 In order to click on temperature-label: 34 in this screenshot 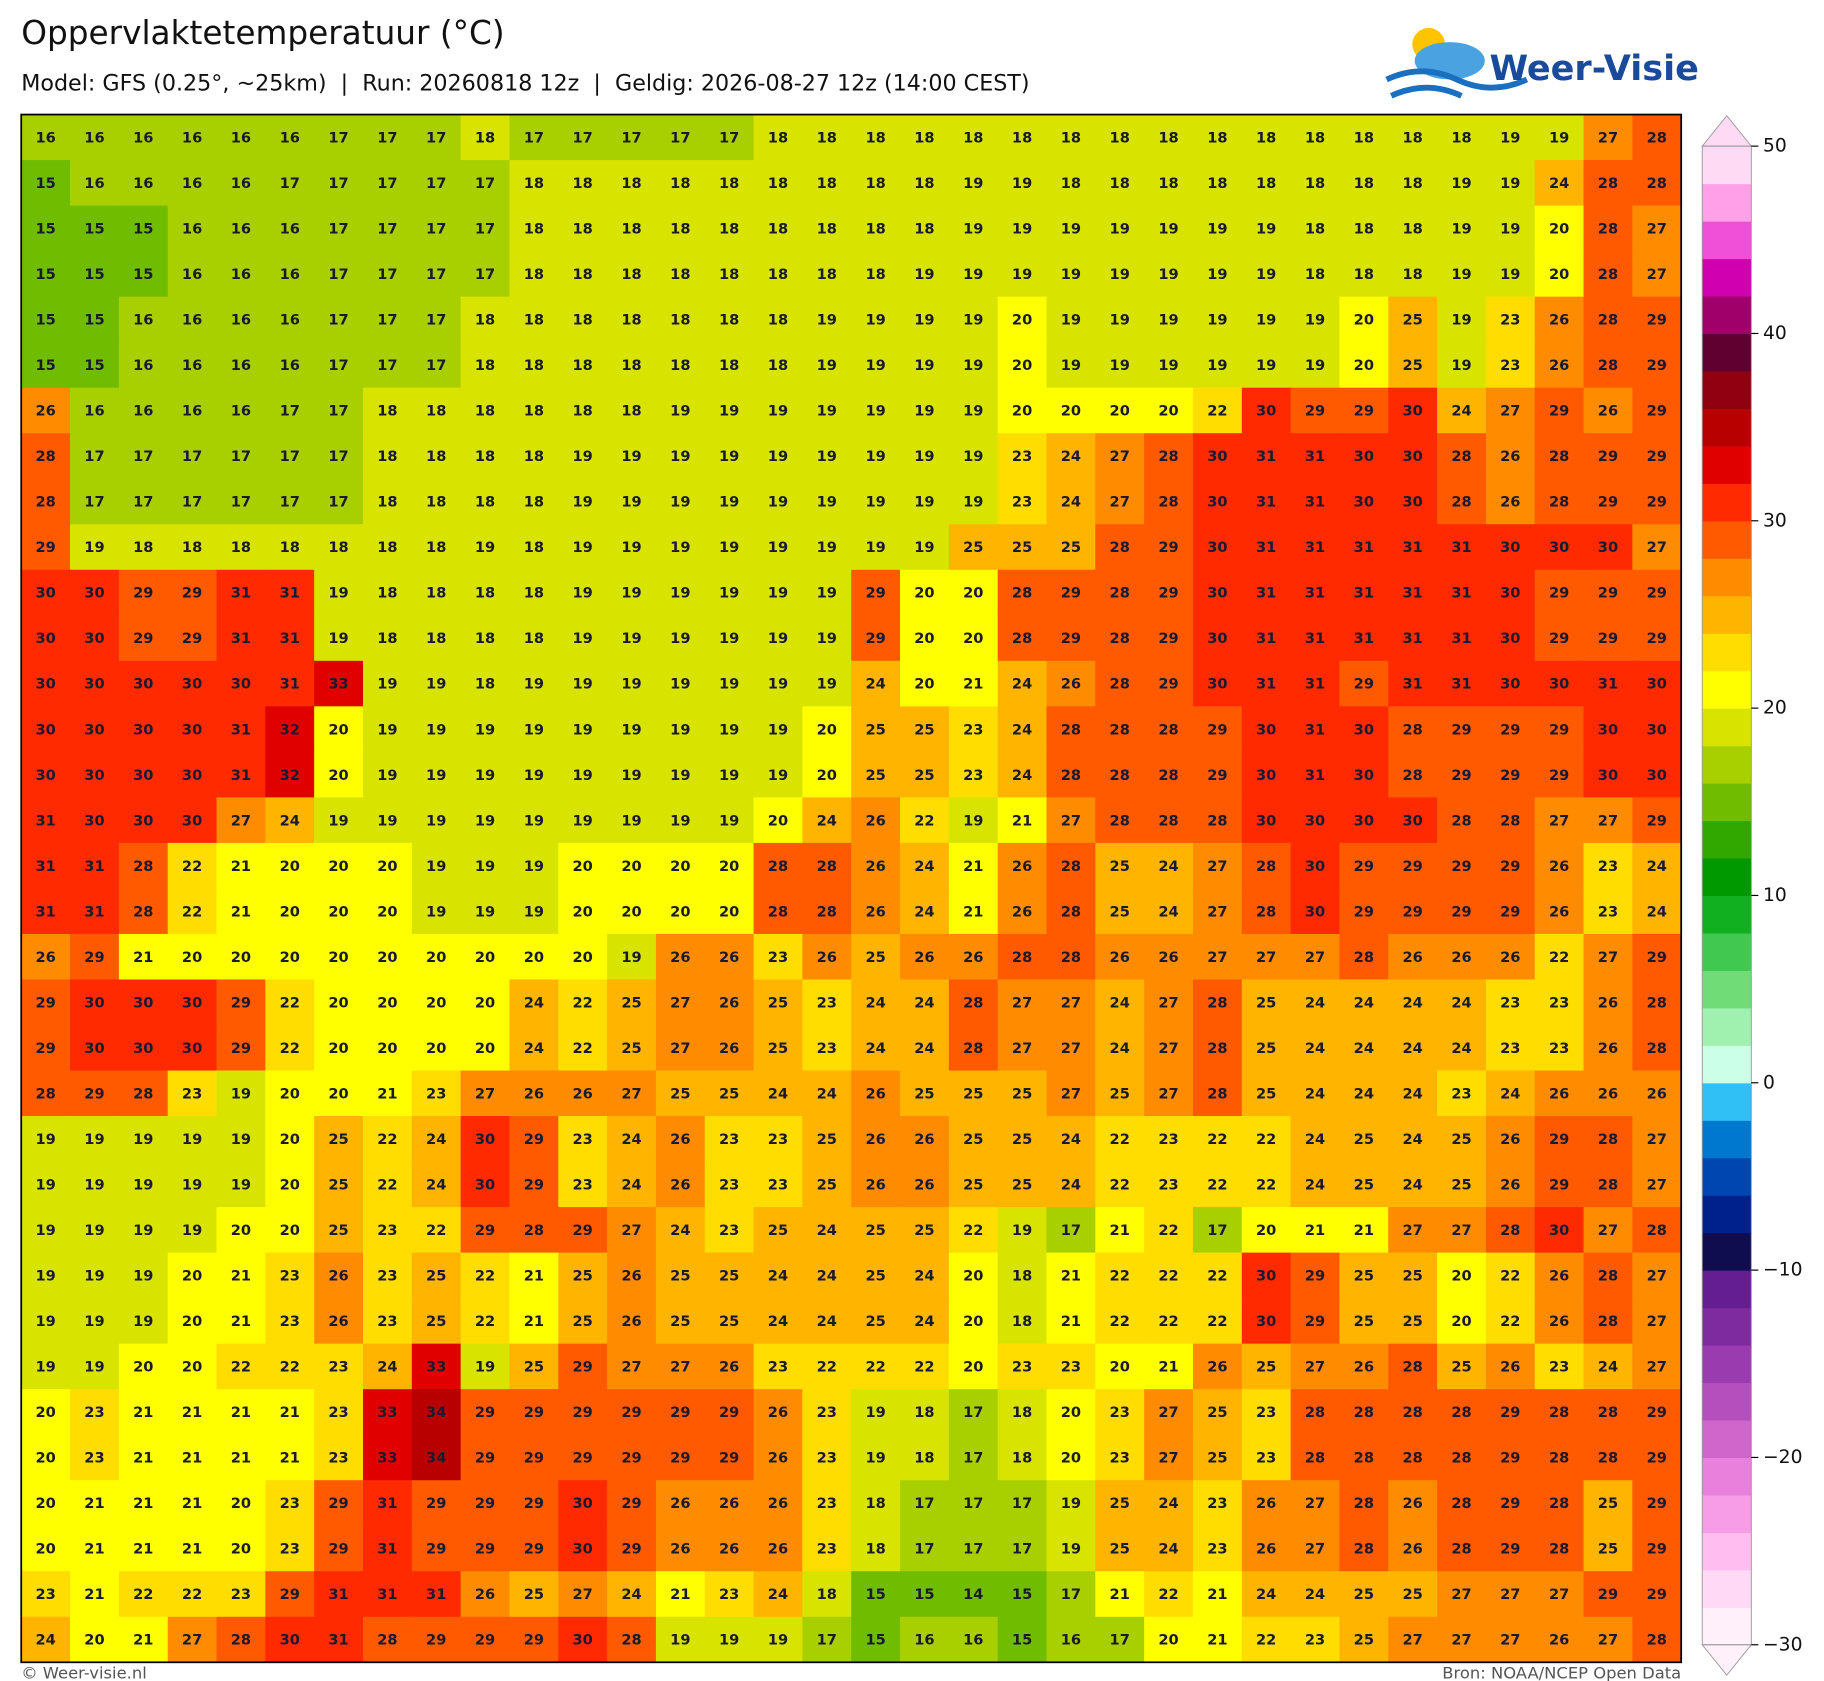, I will do `click(436, 1458)`.